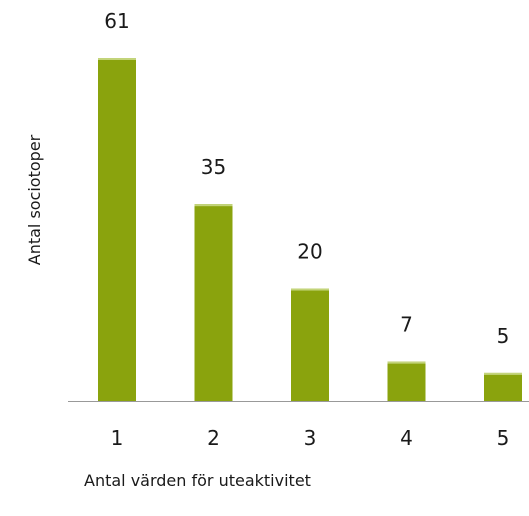  Describe the element at coordinates (406, 438) in the screenshot. I see `x-tick-label-4: 4` at that location.